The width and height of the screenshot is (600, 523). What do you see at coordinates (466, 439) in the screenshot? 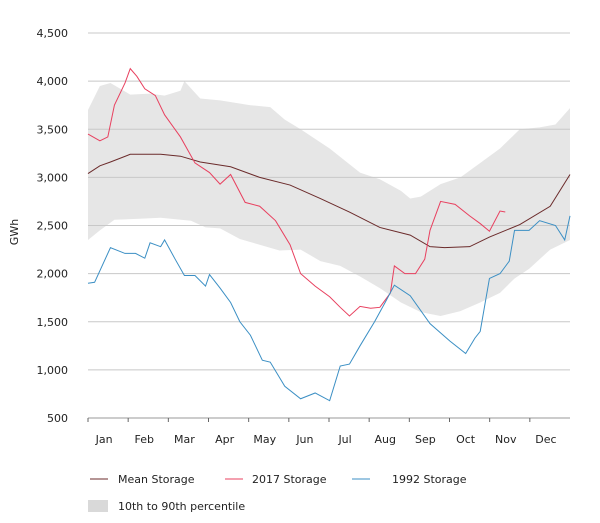
I see `x-tick-label: Oct` at bounding box center [466, 439].